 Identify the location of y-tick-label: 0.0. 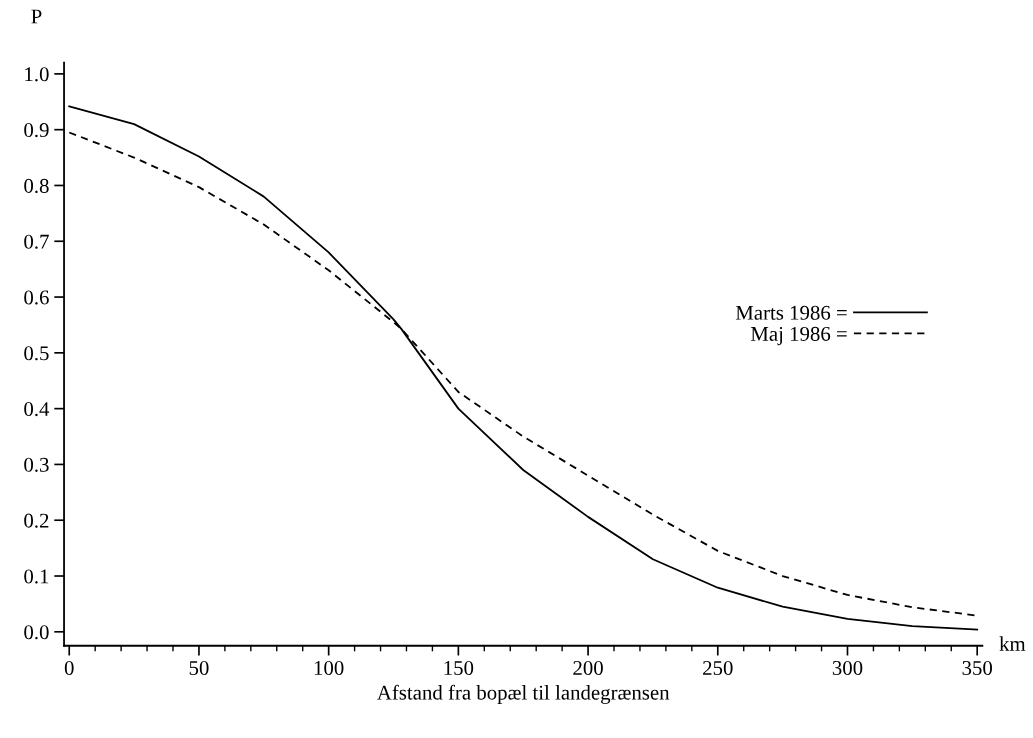
(36, 632).